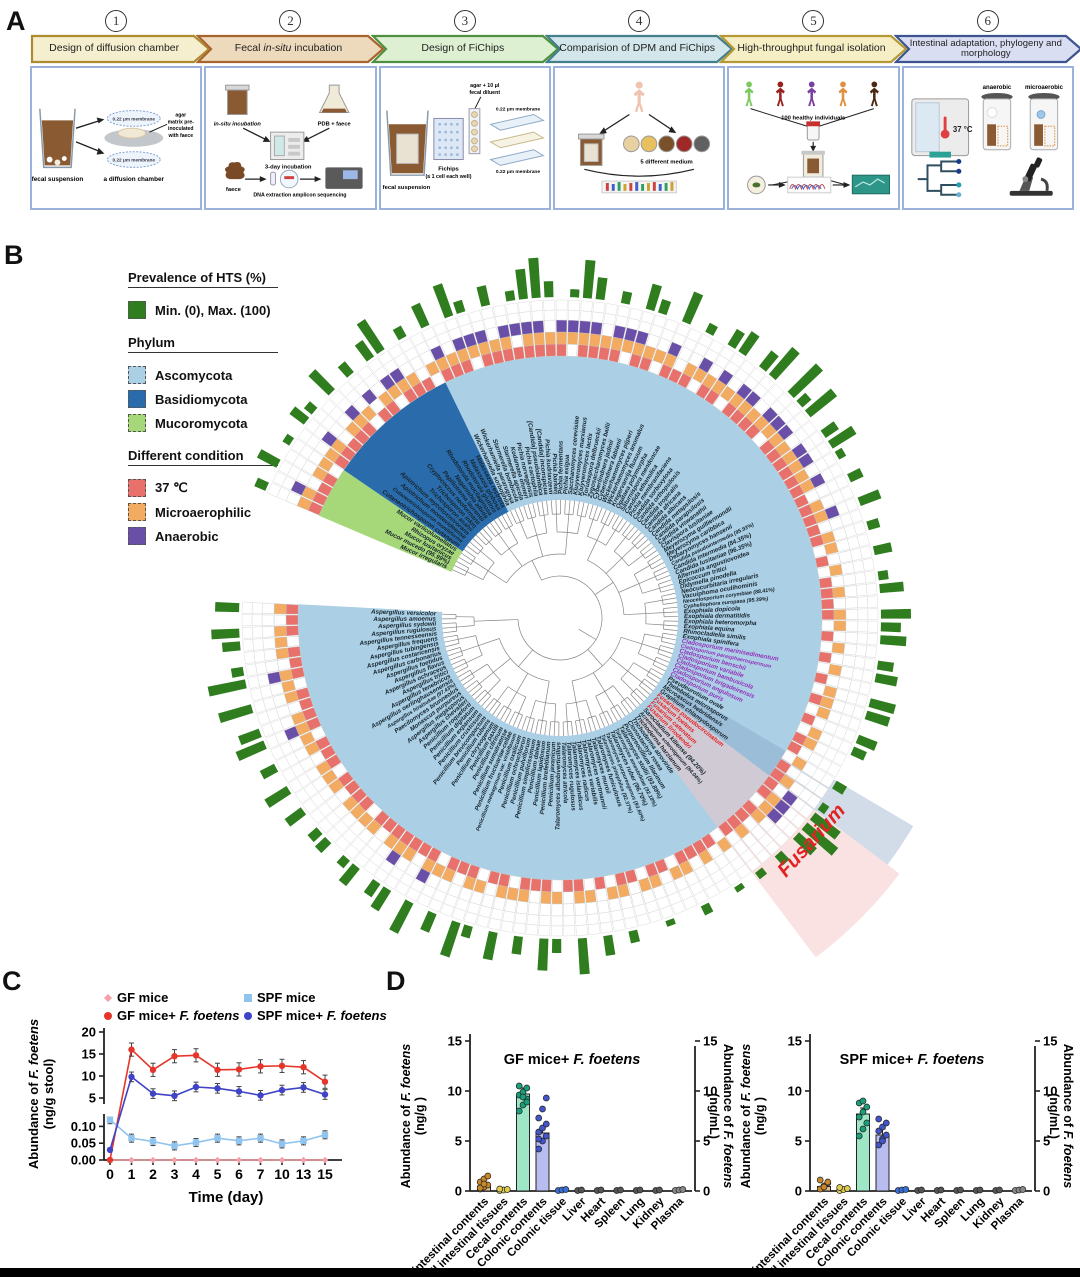 This screenshot has height=1277, width=1080. I want to click on phylum-legend-item: Mucoromycota, so click(235, 423).